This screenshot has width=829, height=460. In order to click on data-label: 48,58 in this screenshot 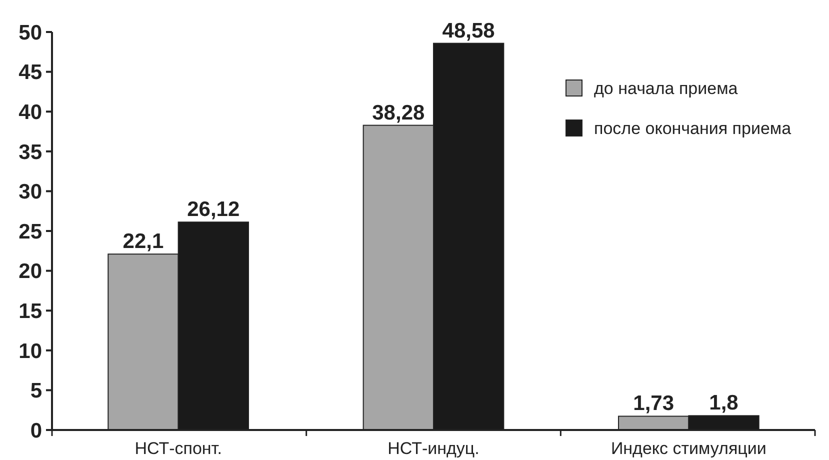, I will do `click(469, 30)`.